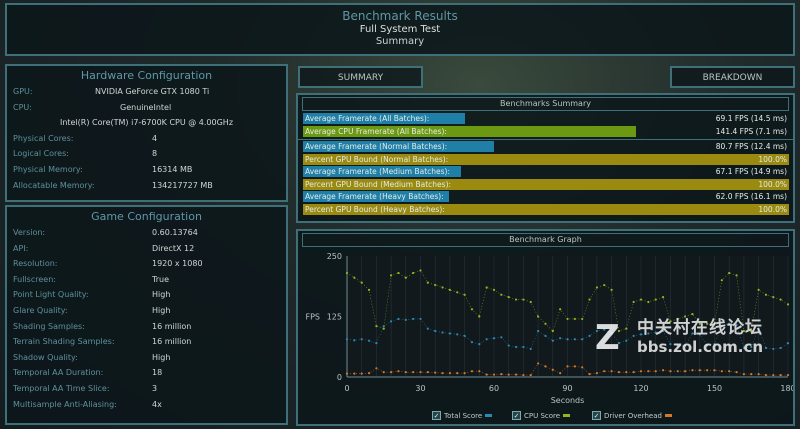 This screenshot has height=429, width=800. Describe the element at coordinates (146, 342) in the screenshot. I see `config-row: Terrain Shading Samples: 16 million` at that location.